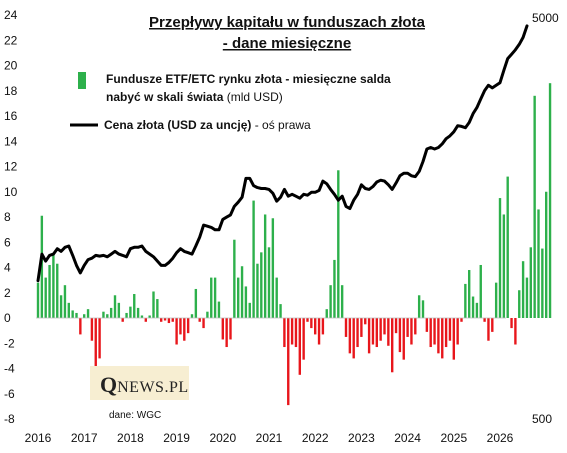 The image size is (567, 453). What do you see at coordinates (287, 43) in the screenshot?
I see `chart-title-line2: - dane miesięczne` at bounding box center [287, 43].